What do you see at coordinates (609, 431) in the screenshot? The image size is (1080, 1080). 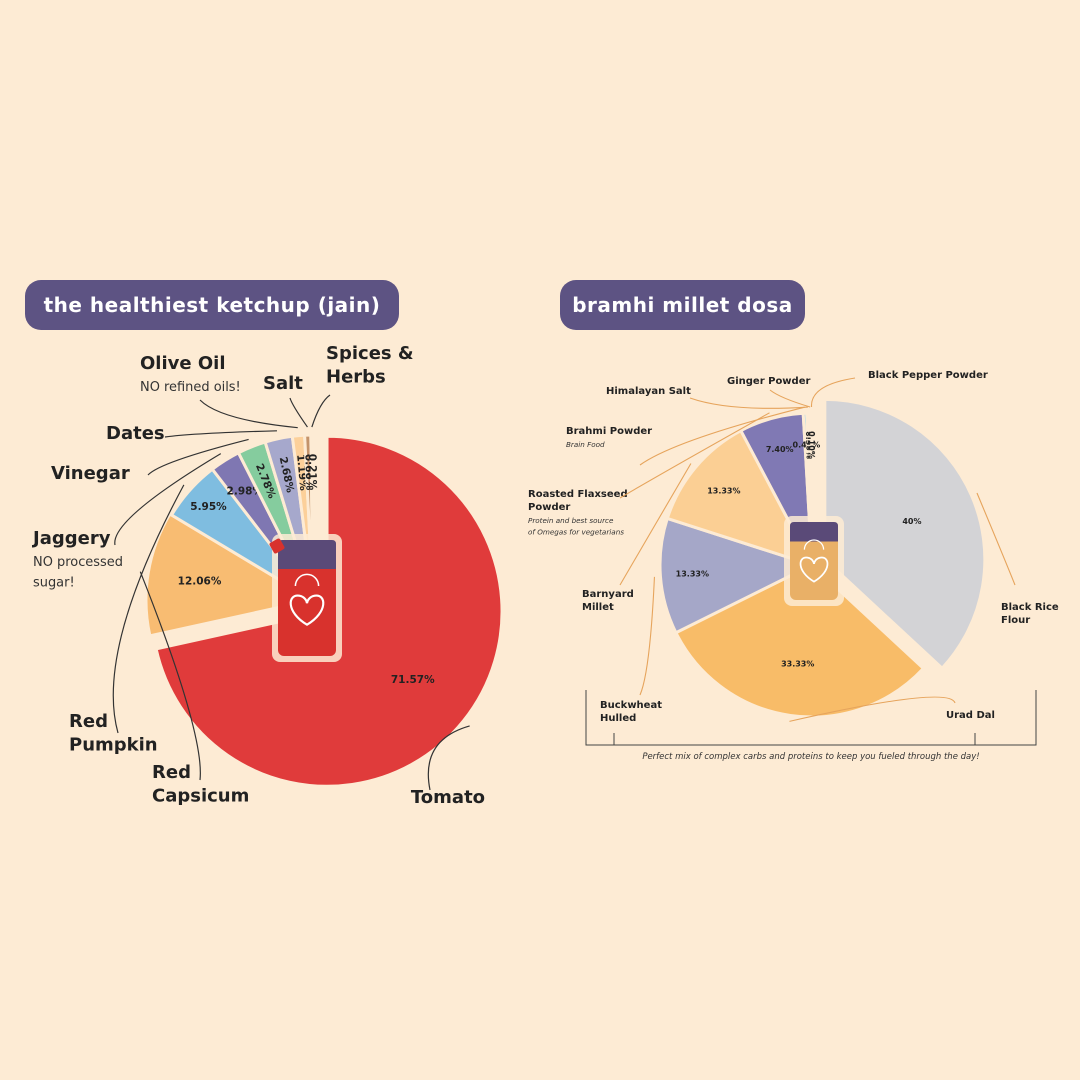 I see `name-line: Brahmi Powder` at bounding box center [609, 431].